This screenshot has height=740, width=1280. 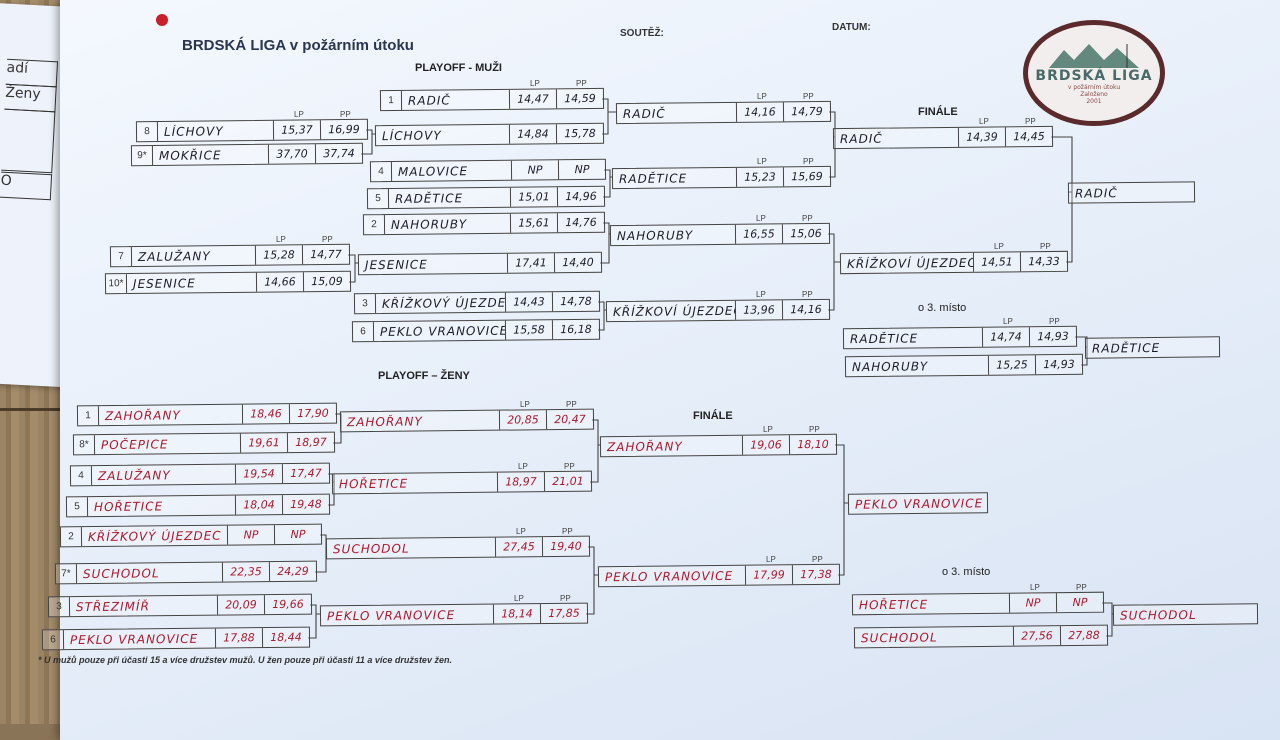 I want to click on men-playoff-title: PLAYOFF - MUŽI, so click(x=458, y=68).